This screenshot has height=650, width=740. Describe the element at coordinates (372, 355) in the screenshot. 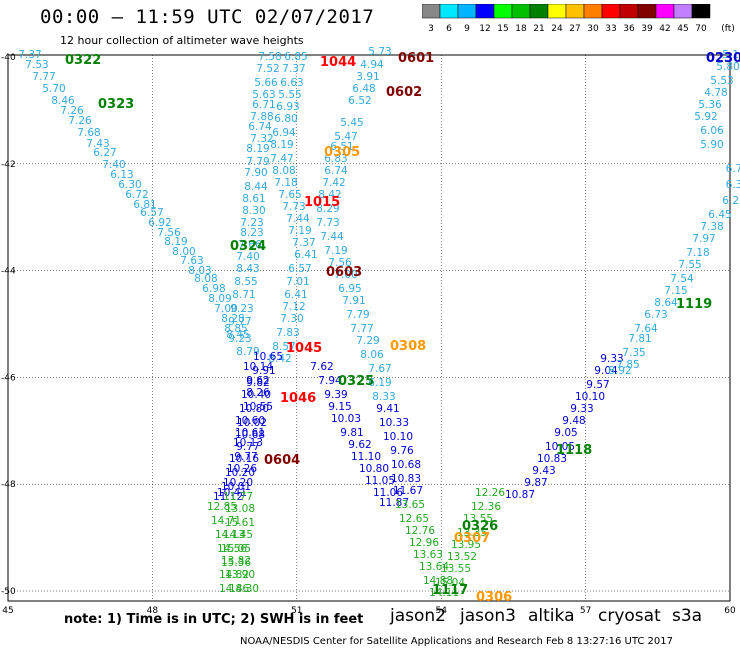

I see `swh-value: 8.06` at that location.